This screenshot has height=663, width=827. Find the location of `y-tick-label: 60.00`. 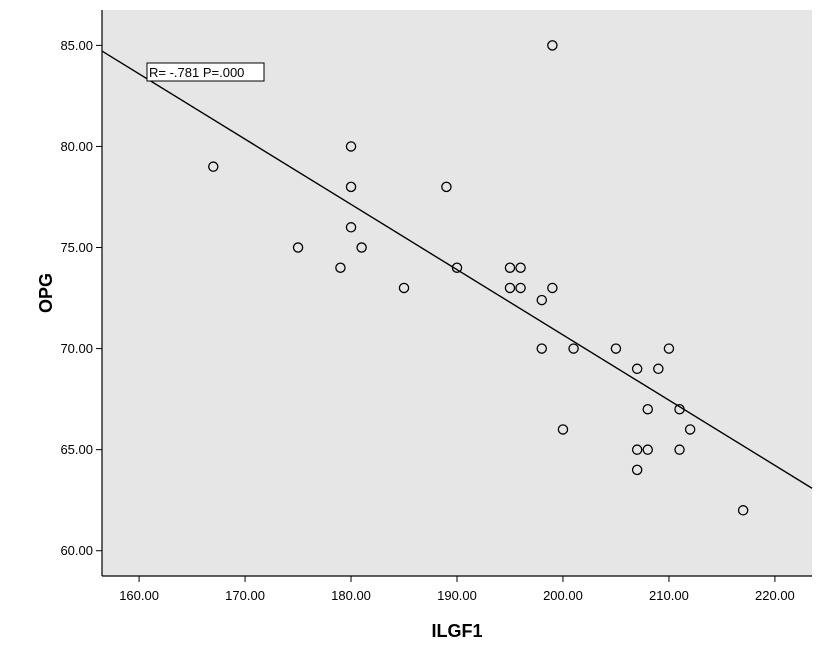

y-tick-label: 60.00 is located at coordinates (76, 550).